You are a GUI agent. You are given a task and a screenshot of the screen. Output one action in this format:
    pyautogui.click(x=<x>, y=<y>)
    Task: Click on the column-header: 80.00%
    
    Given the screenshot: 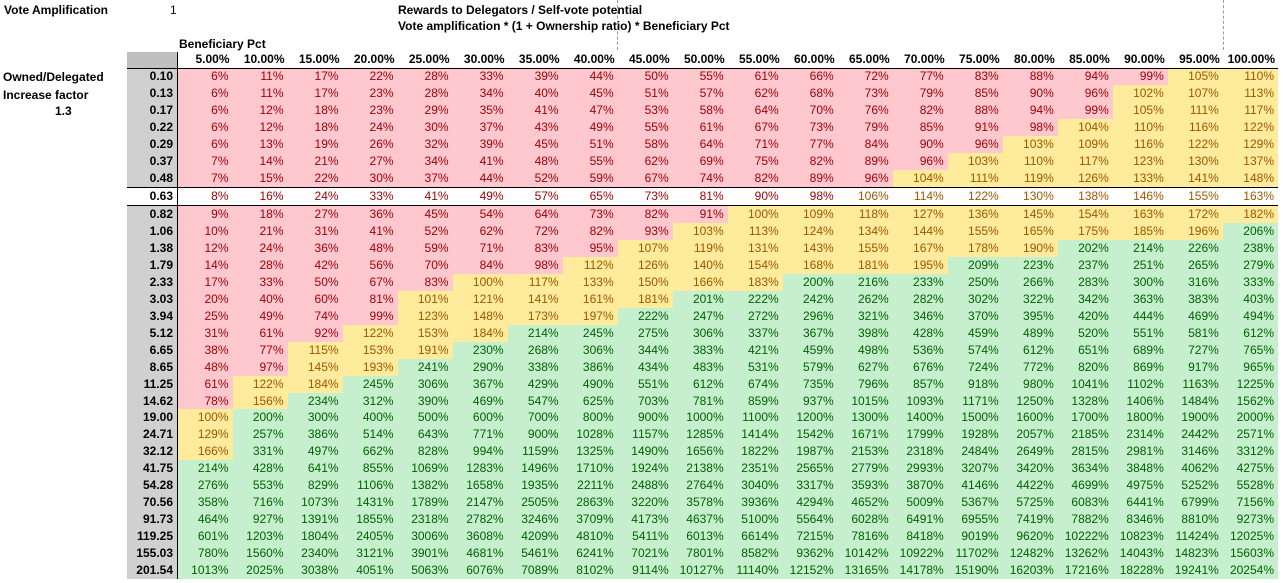 What is the action you would take?
    pyautogui.click(x=1030, y=60)
    